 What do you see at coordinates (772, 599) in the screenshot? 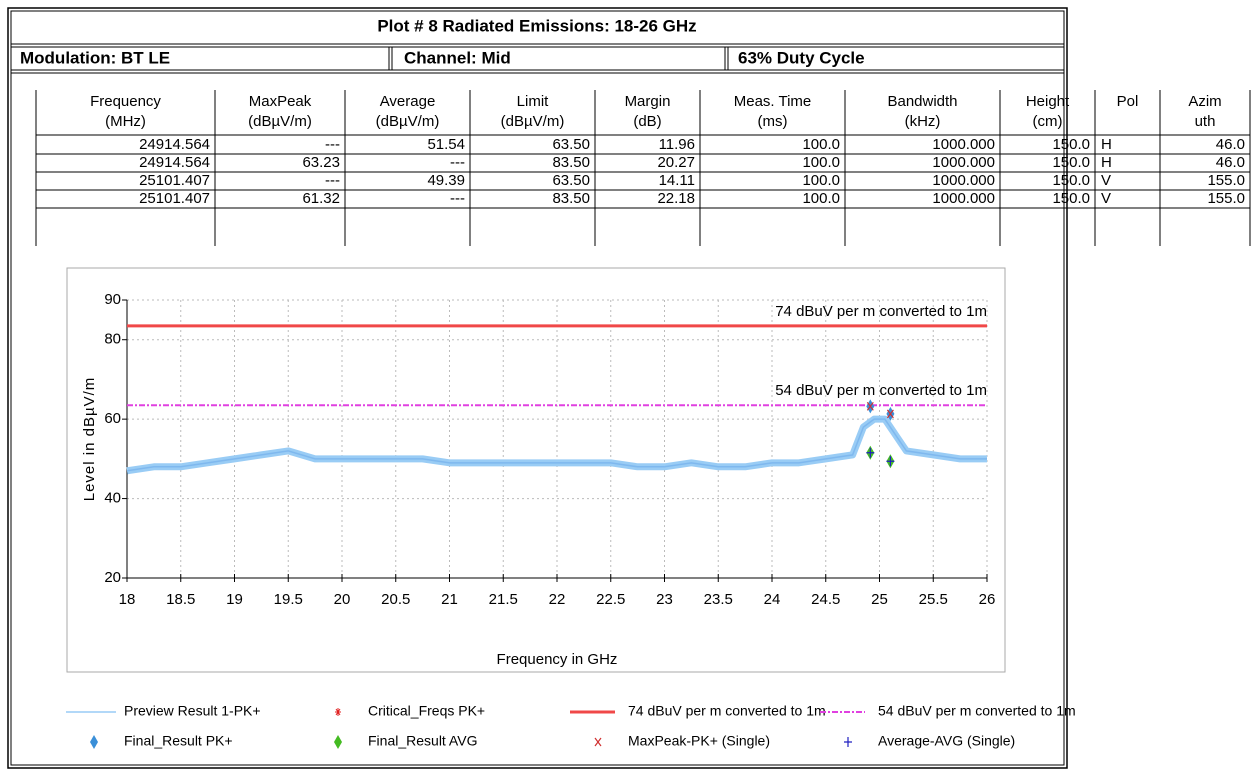
I see `x-tick-label: 24` at bounding box center [772, 599].